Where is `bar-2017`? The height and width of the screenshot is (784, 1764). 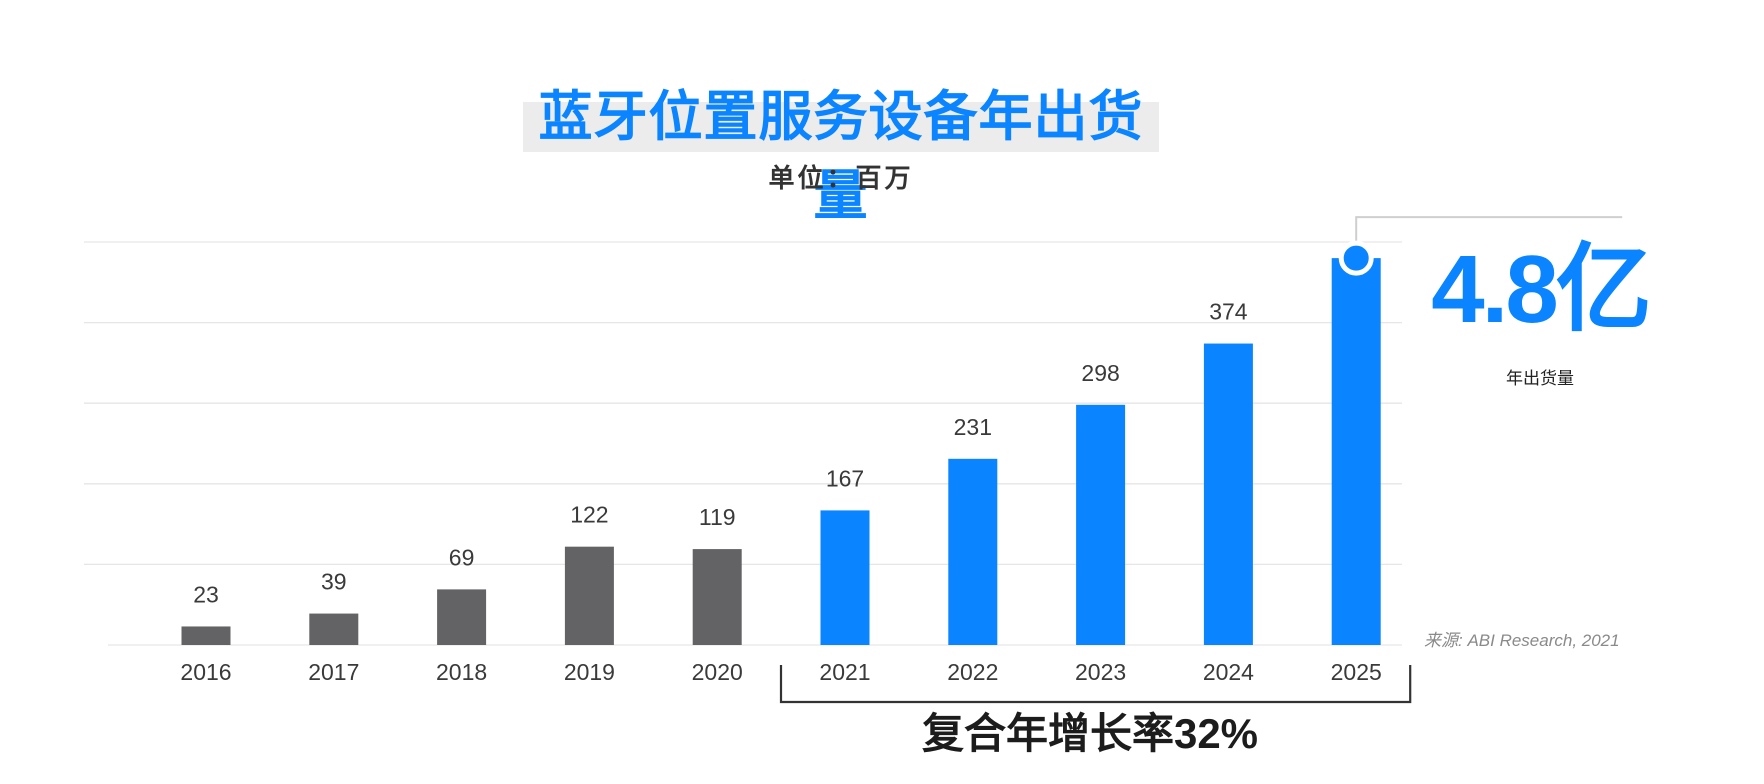 bar-2017 is located at coordinates (334, 629).